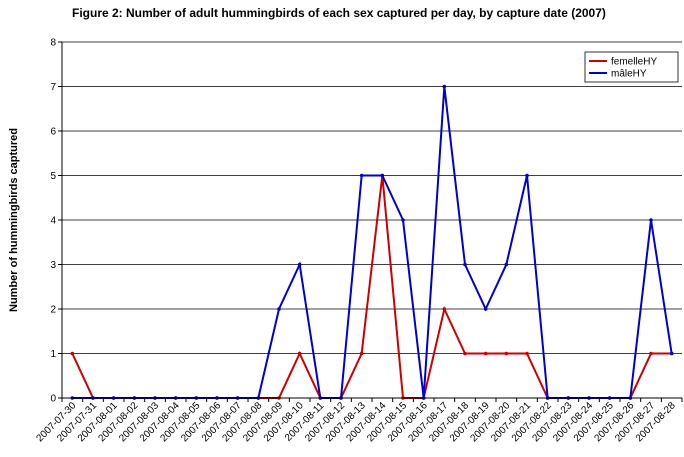 The width and height of the screenshot is (684, 457). Describe the element at coordinates (53, 43) in the screenshot. I see `y-tick-label: 8` at that location.